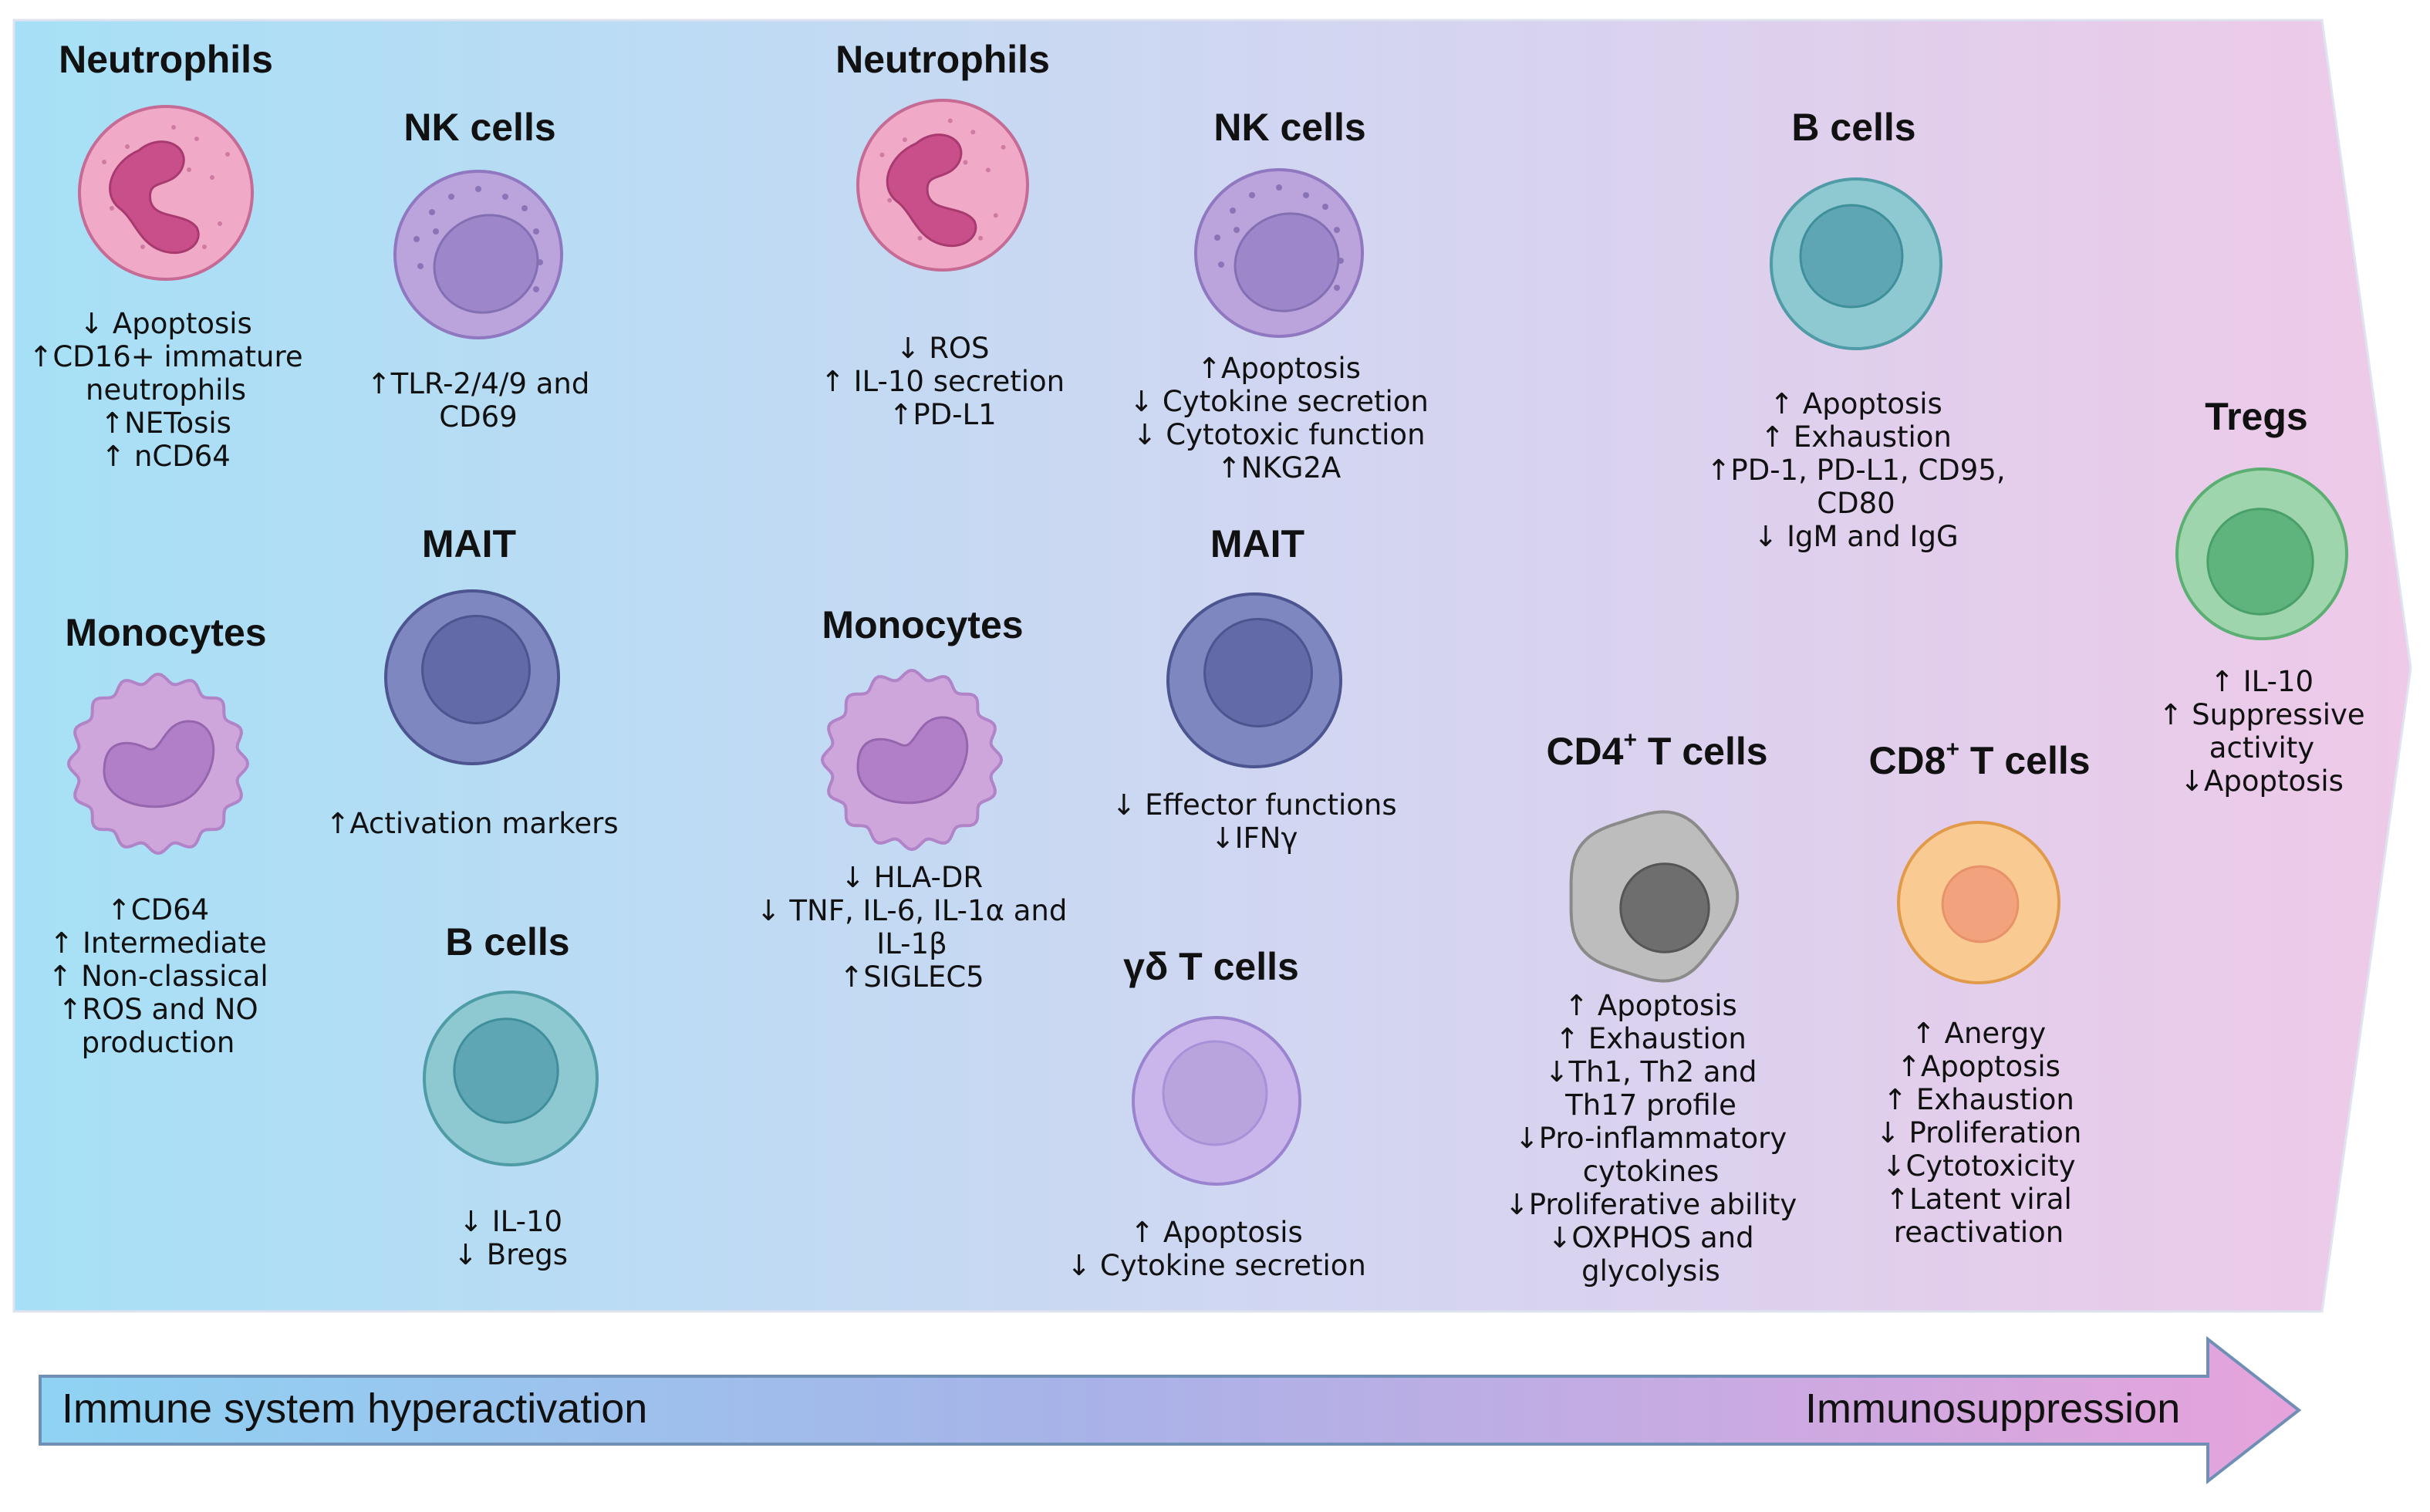 This screenshot has height=1512, width=2430. Describe the element at coordinates (912, 911) in the screenshot. I see `change-line: ↓ TNF, IL-6, IL-1α and` at that location.